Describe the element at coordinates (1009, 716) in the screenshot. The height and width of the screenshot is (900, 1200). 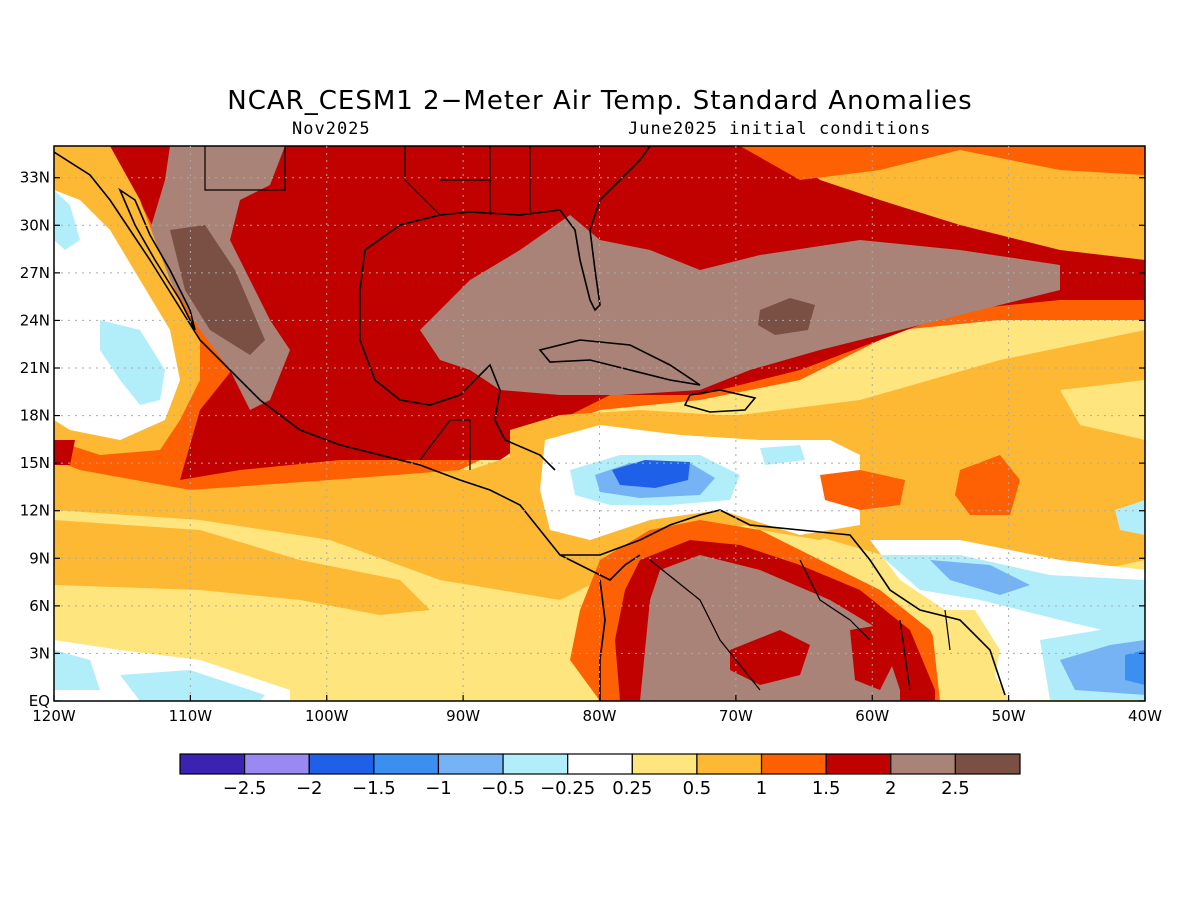
I see `lon-tick-label: 50W` at that location.